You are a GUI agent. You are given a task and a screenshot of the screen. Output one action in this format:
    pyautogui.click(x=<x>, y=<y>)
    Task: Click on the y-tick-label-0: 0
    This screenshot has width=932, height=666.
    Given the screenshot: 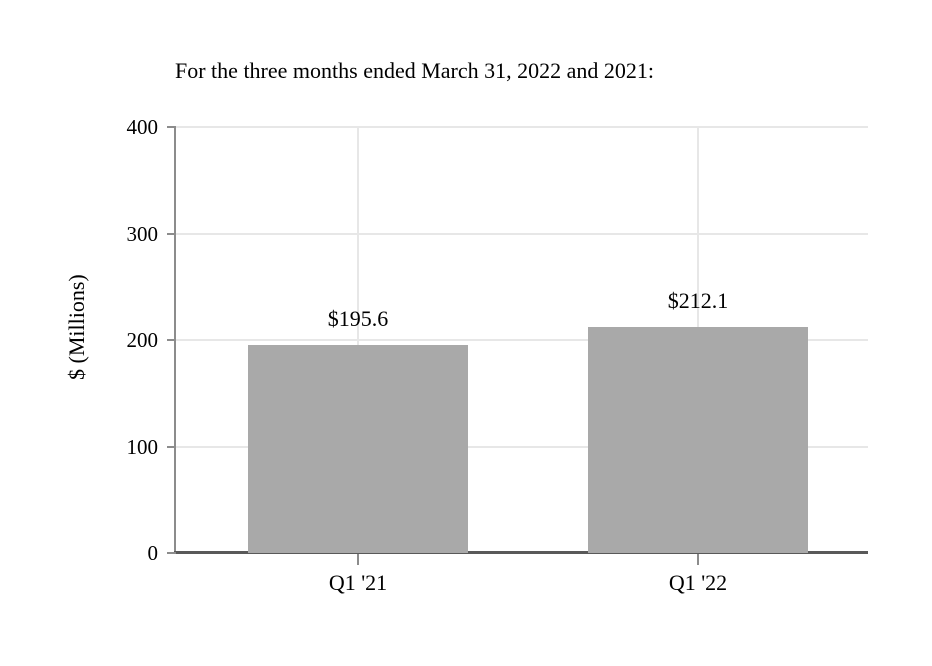 What is the action you would take?
    pyautogui.click(x=153, y=553)
    